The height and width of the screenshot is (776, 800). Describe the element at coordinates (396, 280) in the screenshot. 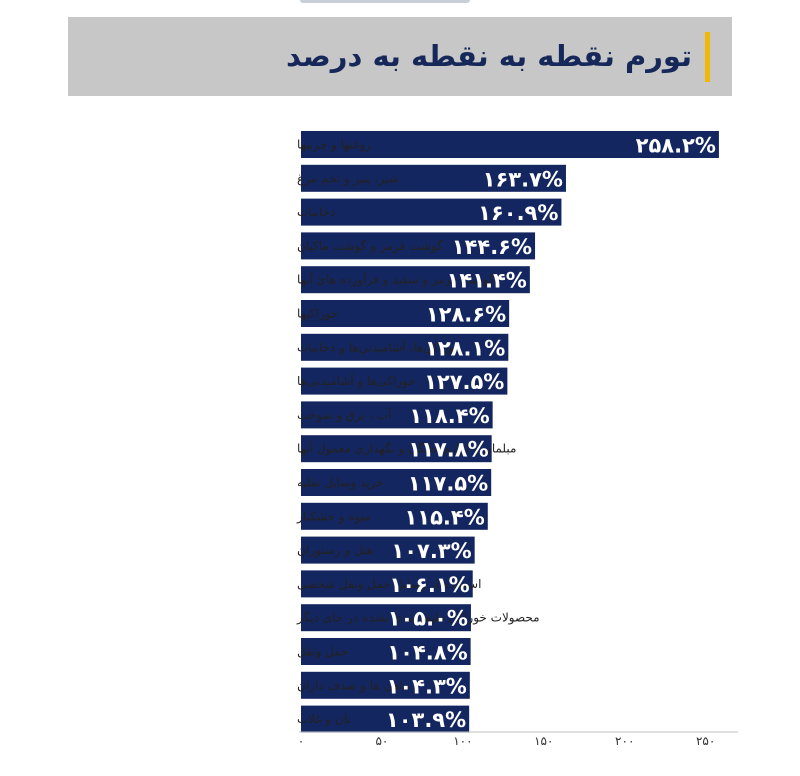

I see `category-label: گوشت قرمز و سفید و فرآورده هائ آنها` at that location.